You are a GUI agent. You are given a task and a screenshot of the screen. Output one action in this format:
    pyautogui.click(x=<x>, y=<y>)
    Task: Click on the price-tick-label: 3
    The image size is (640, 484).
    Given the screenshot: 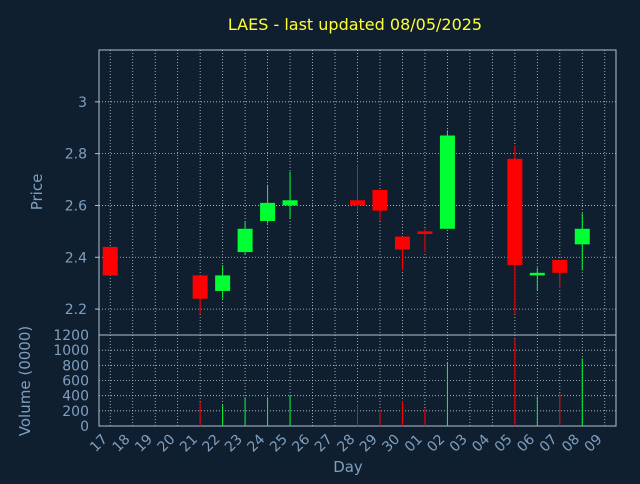 What is the action you would take?
    pyautogui.click(x=82, y=103)
    